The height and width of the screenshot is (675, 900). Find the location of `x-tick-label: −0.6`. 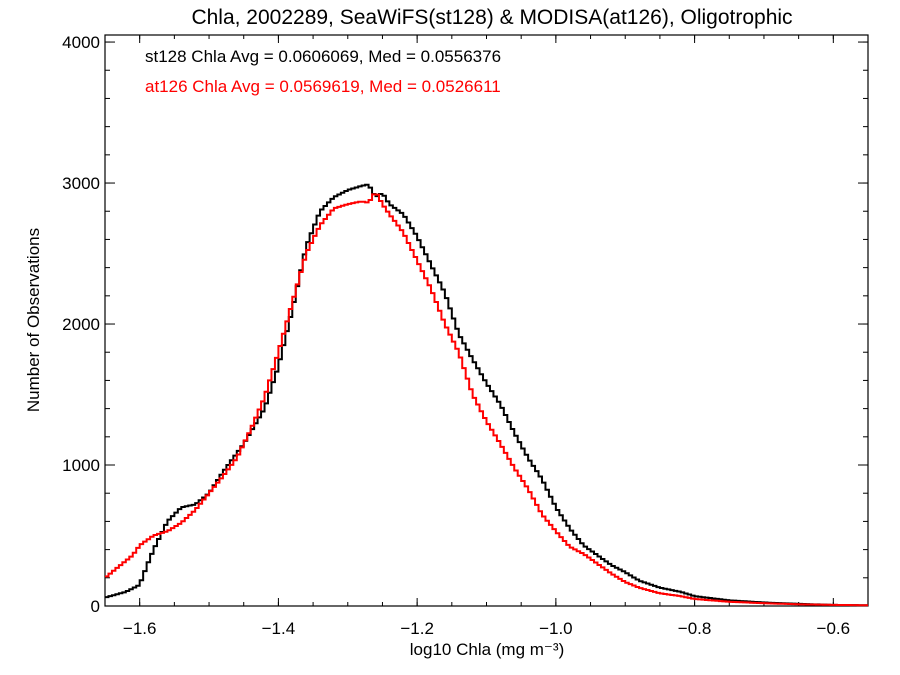

x-tick-label: −0.6 is located at coordinates (834, 628).